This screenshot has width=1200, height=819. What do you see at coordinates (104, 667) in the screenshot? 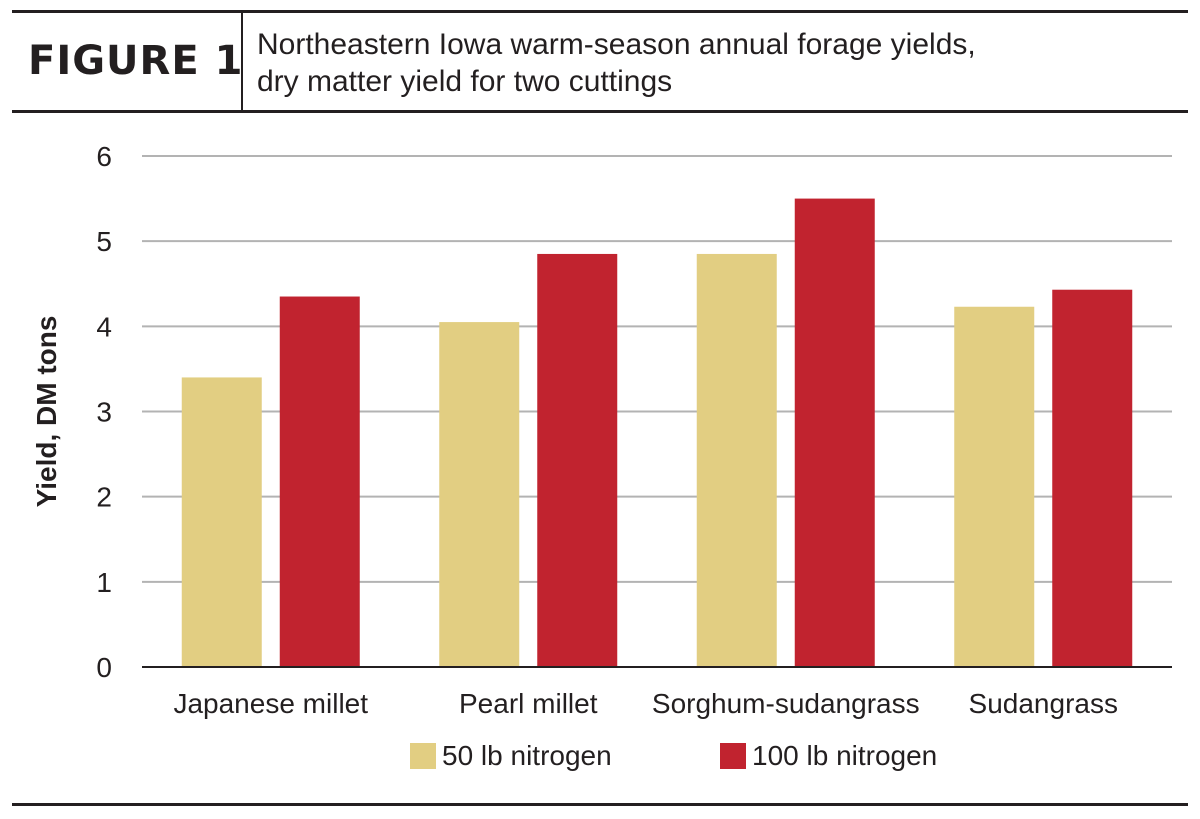
I see `y-tick-label: 0` at bounding box center [104, 667].